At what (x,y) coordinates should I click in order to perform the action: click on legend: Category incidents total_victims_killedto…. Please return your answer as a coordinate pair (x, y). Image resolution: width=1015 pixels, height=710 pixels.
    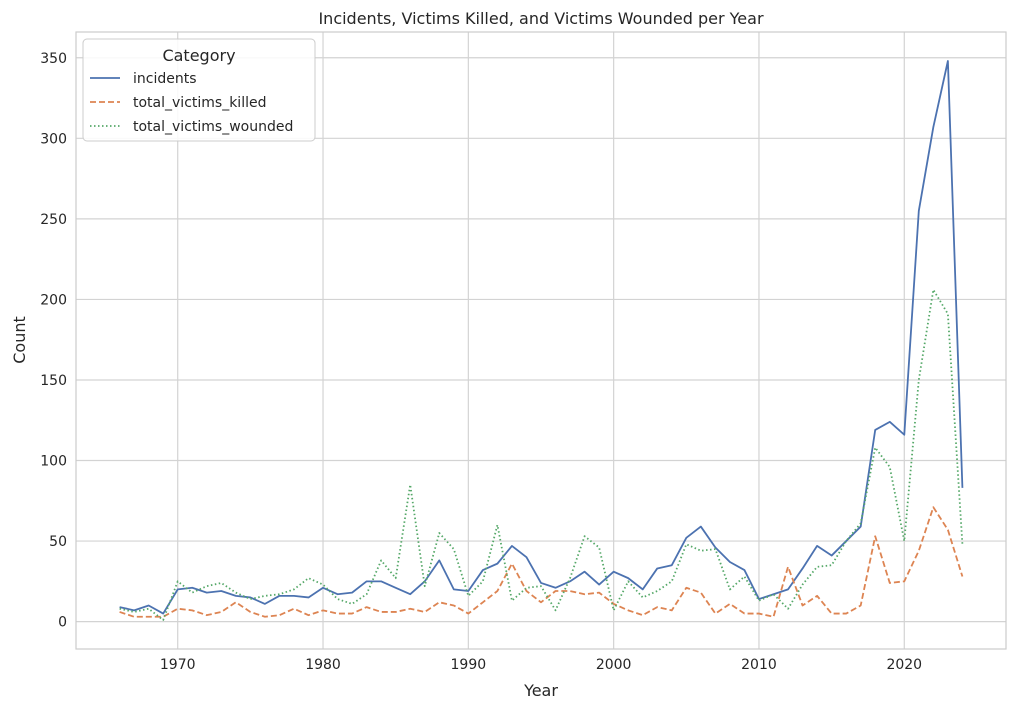
    Looking at the image, I should click on (199, 90).